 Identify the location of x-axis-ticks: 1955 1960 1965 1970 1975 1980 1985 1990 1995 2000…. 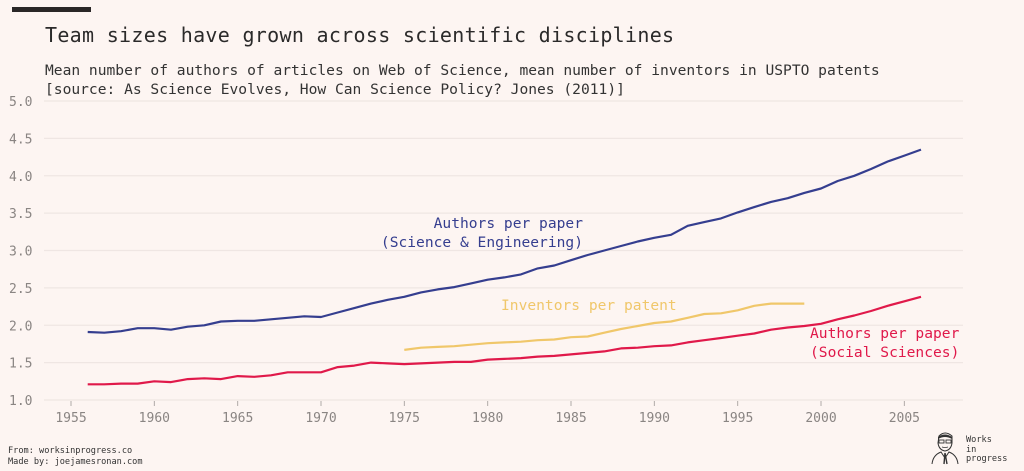
(487, 413).